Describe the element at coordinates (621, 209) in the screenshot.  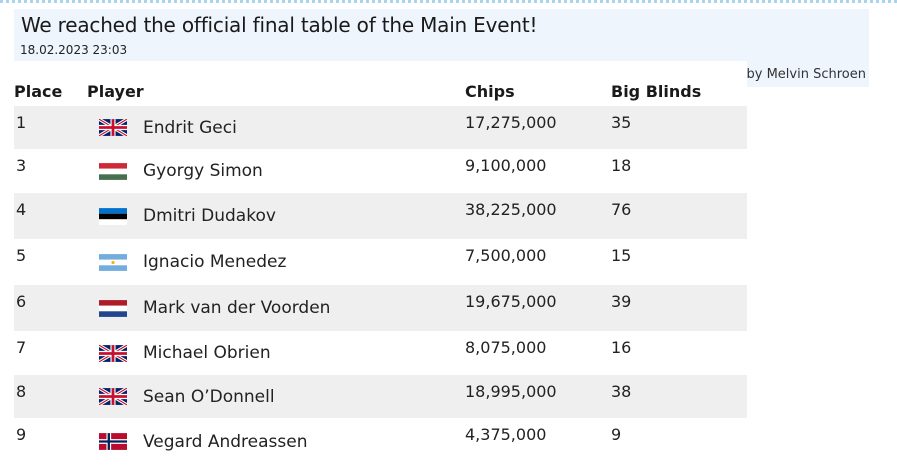
I see `cell-big-blinds: 76` at that location.